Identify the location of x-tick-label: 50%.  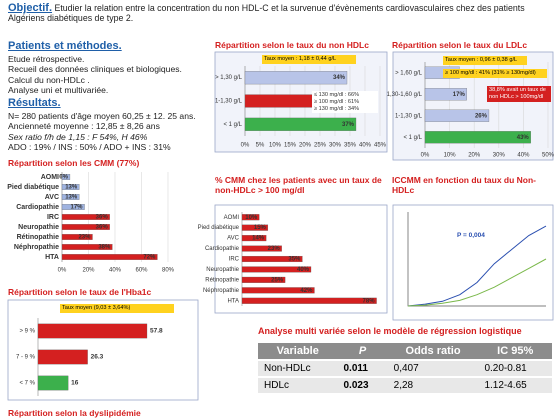
(548, 156).